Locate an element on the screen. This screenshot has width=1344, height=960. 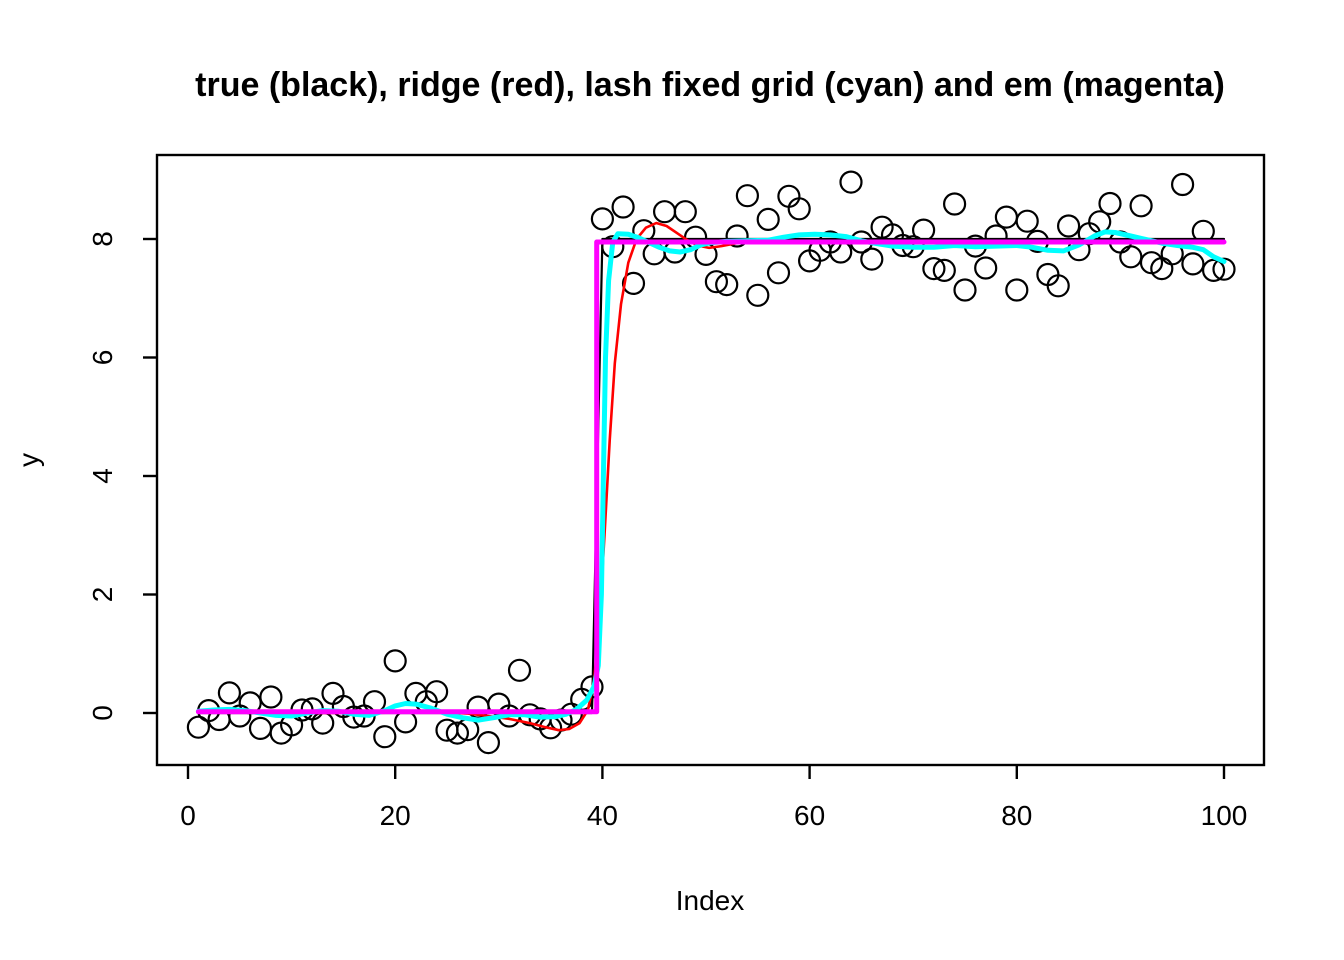
x-tick-label: 40 is located at coordinates (602, 815).